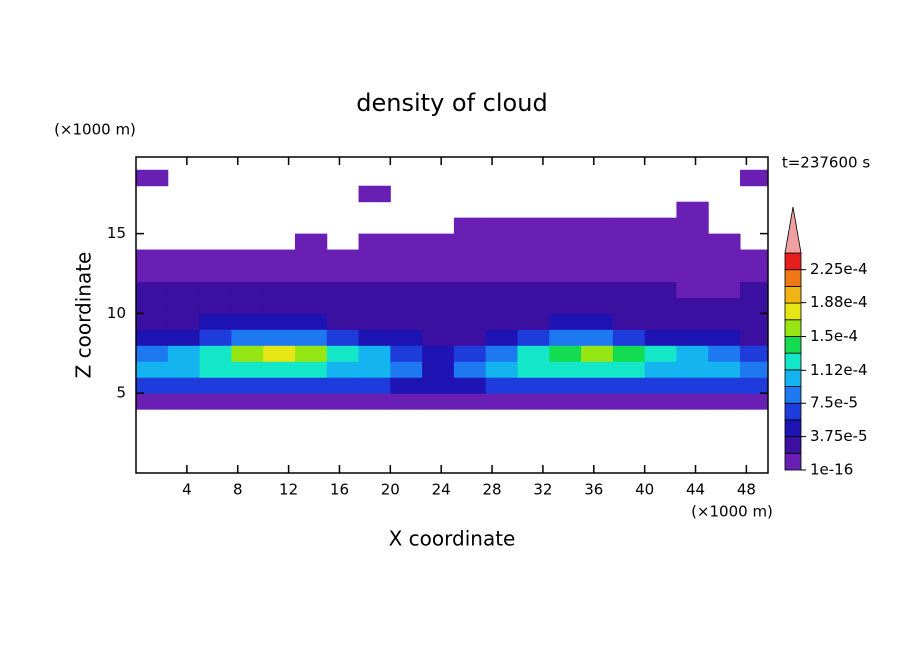 This screenshot has height=654, width=904. Describe the element at coordinates (339, 490) in the screenshot. I see `x-tick-label: 16` at that location.